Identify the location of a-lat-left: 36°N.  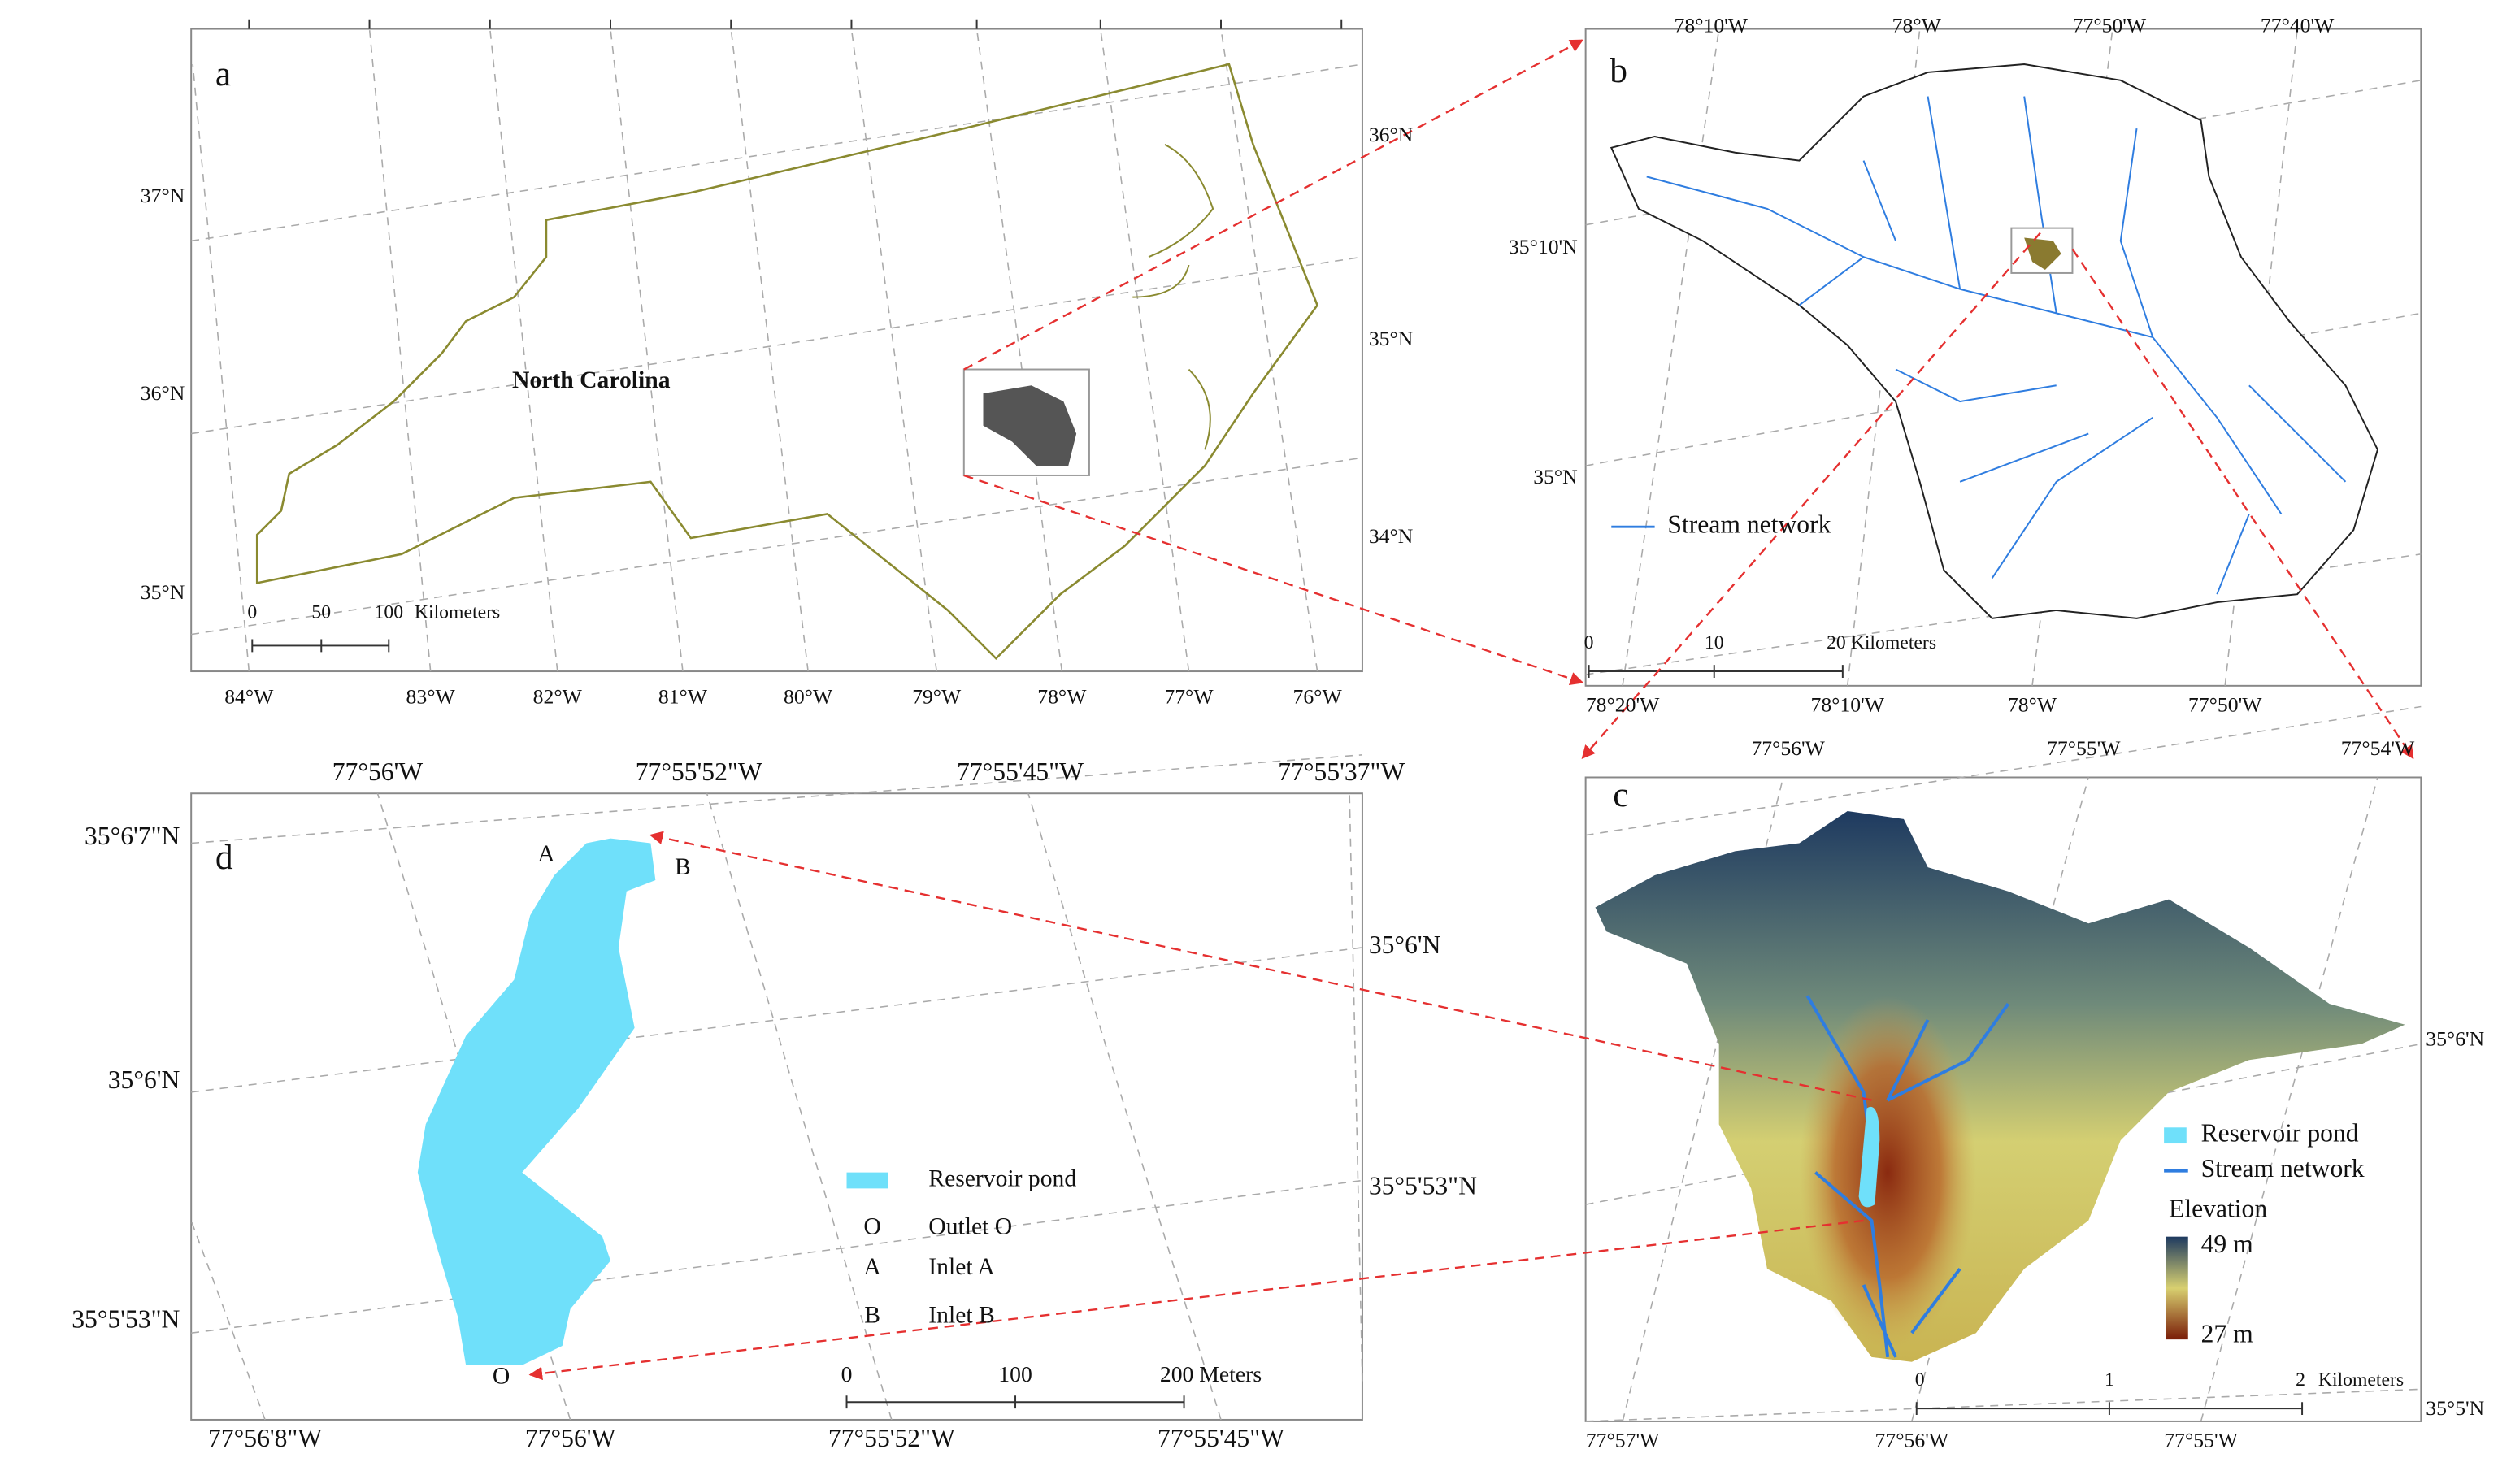
(163, 393).